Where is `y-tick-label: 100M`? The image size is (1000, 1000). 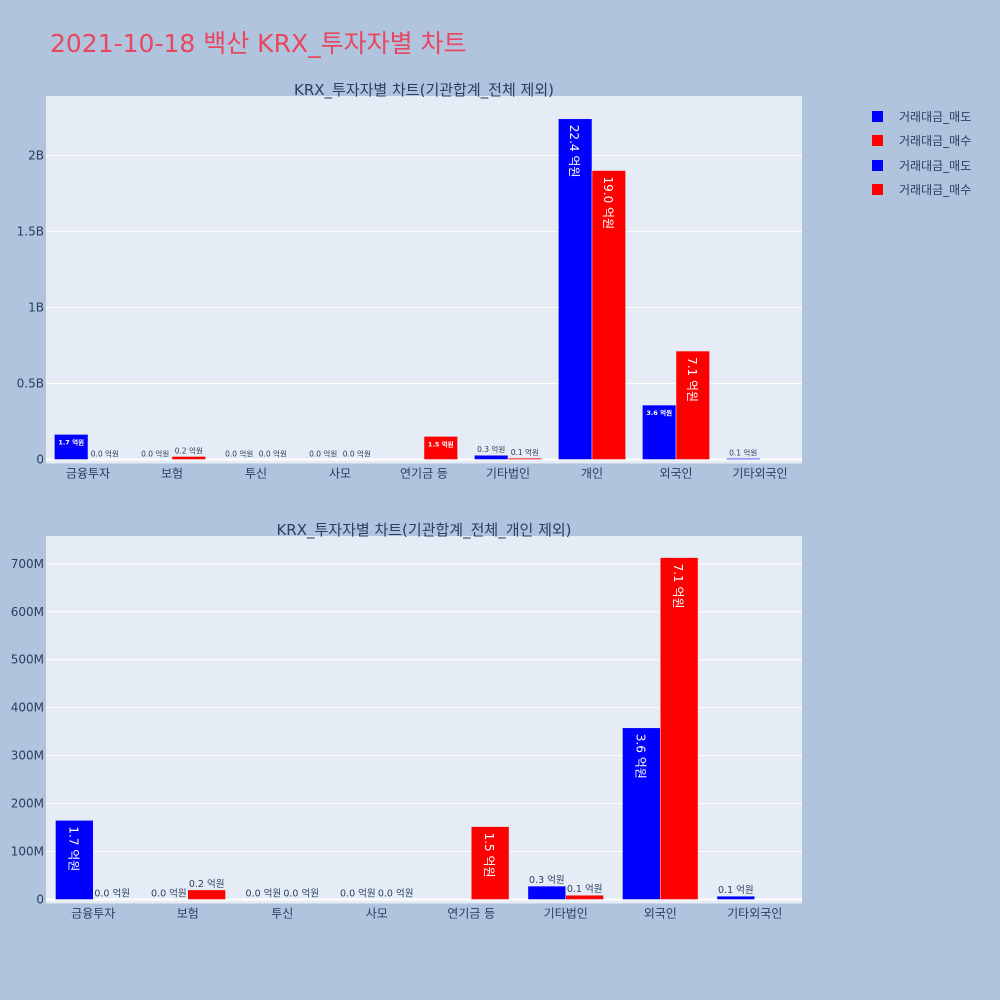
y-tick-label: 100M is located at coordinates (27, 852).